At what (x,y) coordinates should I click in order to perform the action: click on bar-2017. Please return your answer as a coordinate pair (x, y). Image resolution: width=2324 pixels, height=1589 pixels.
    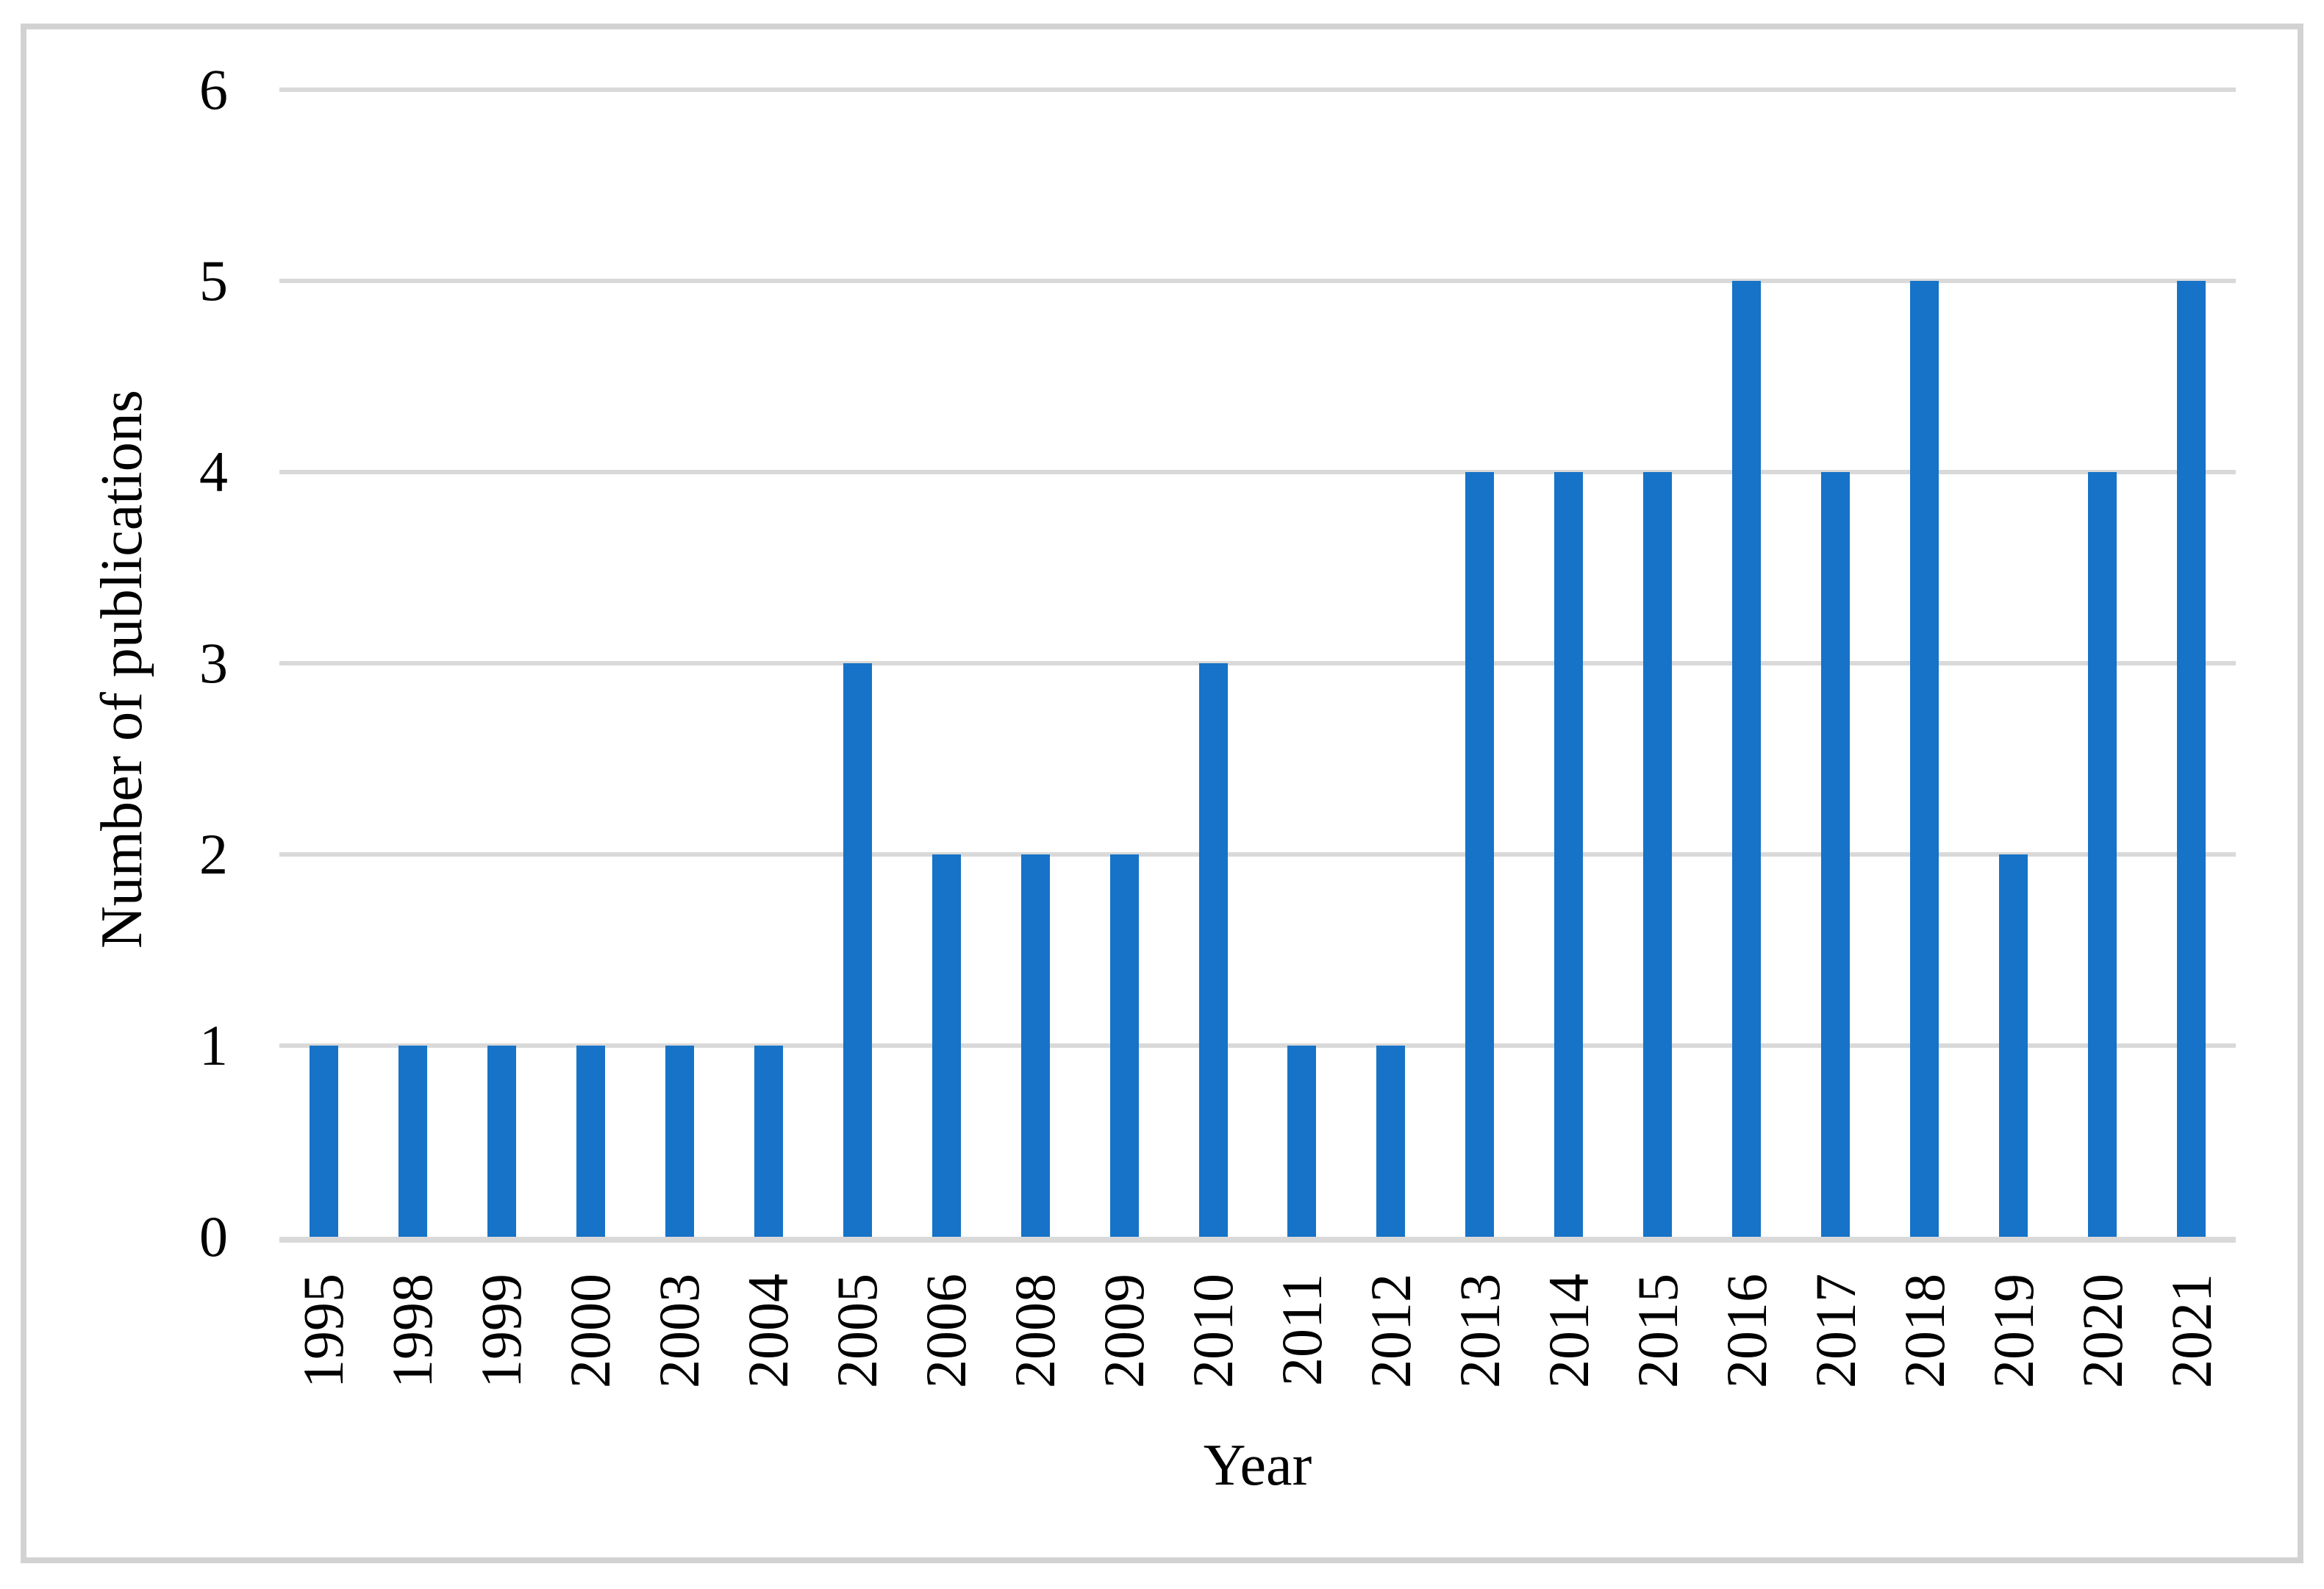
    Looking at the image, I should click on (1836, 854).